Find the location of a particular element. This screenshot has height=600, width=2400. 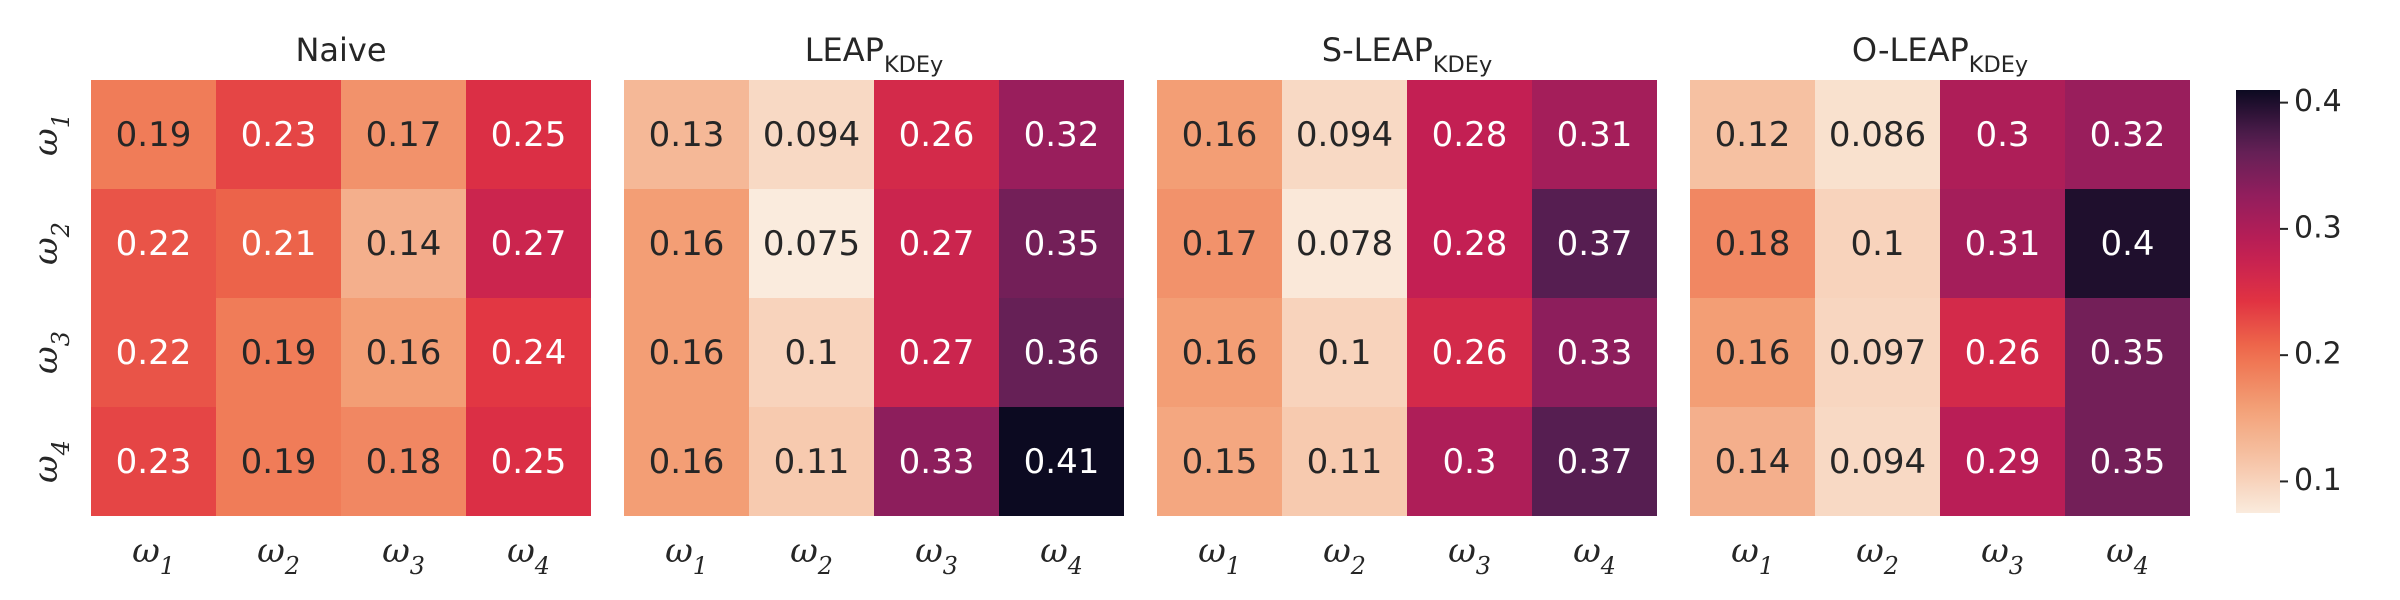

panel-title: O-LEAPKDEy is located at coordinates (1940, 54).